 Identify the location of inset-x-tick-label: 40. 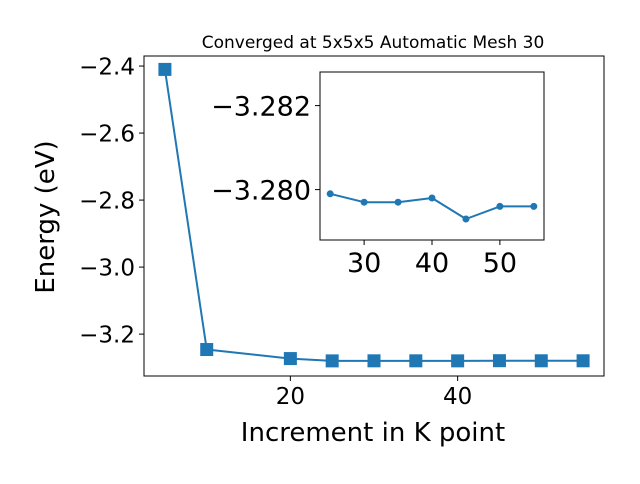
(432, 263).